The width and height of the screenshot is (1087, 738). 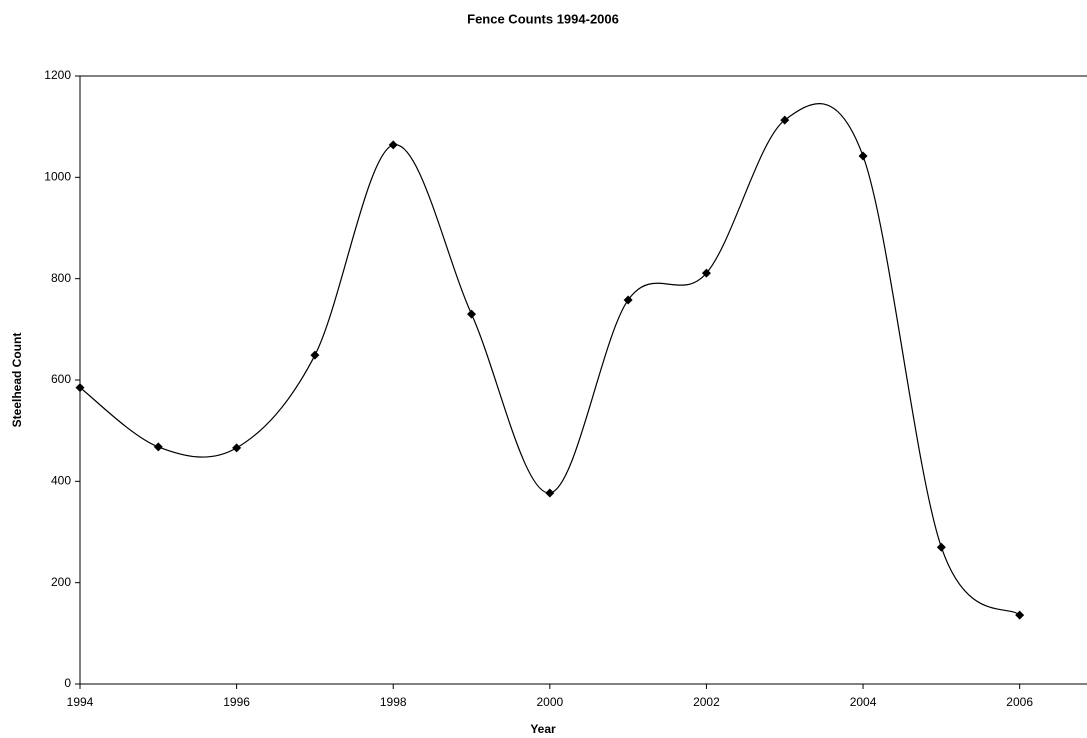 What do you see at coordinates (1019, 702) in the screenshot?
I see `x-tick-label: 2006` at bounding box center [1019, 702].